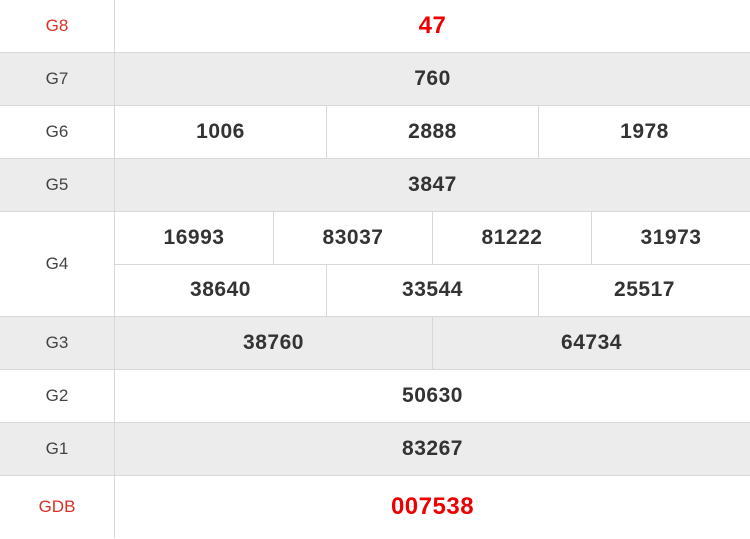  I want to click on prize-label-g6: G6, so click(57, 132).